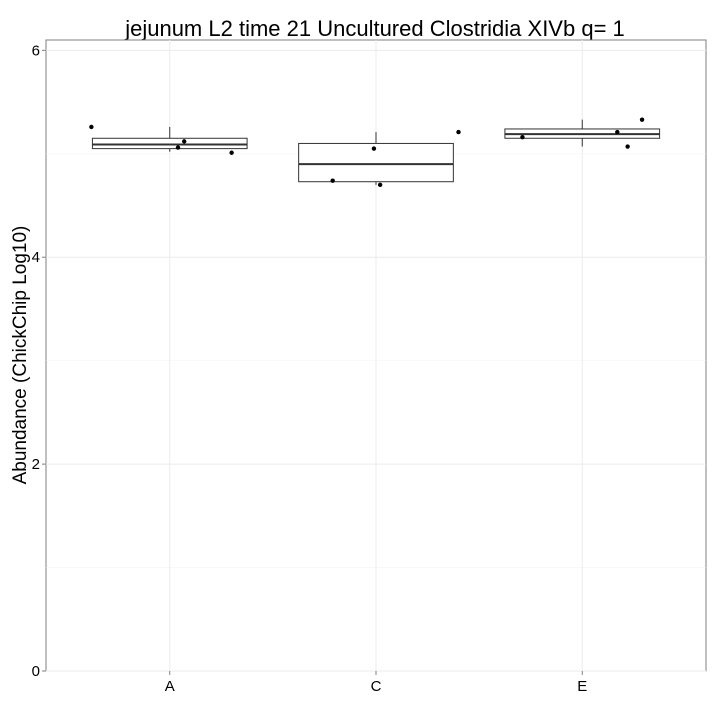 This screenshot has height=720, width=720. Describe the element at coordinates (582, 686) in the screenshot. I see `x-tick-label: E` at that location.